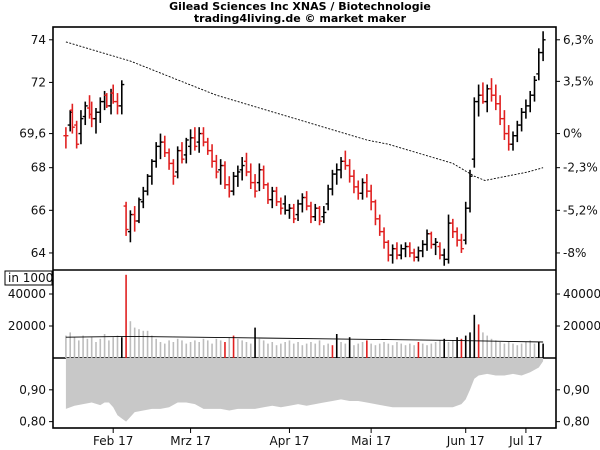  What do you see at coordinates (190, 441) in the screenshot?
I see `x-tick-label: Mrz 17` at bounding box center [190, 441].